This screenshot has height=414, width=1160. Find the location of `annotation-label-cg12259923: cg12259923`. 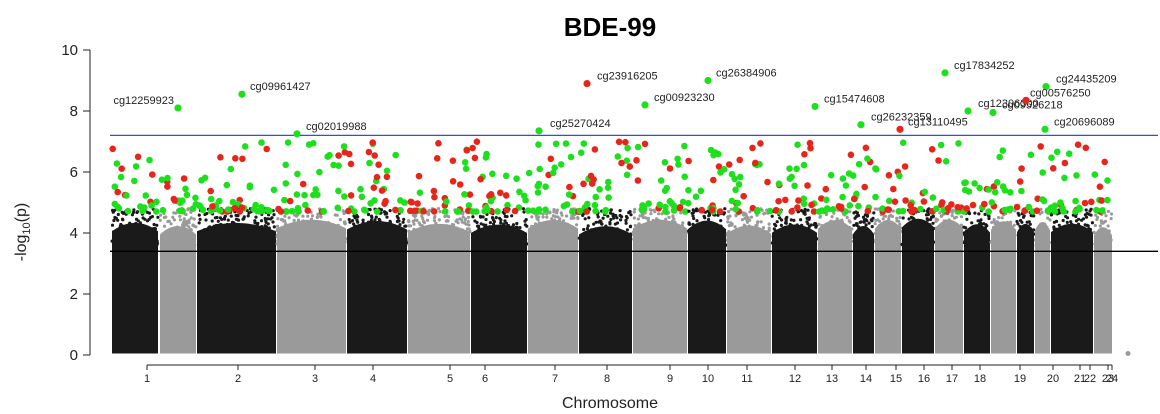

annotation-label-cg12259923: cg12259923 is located at coordinates (143, 101).